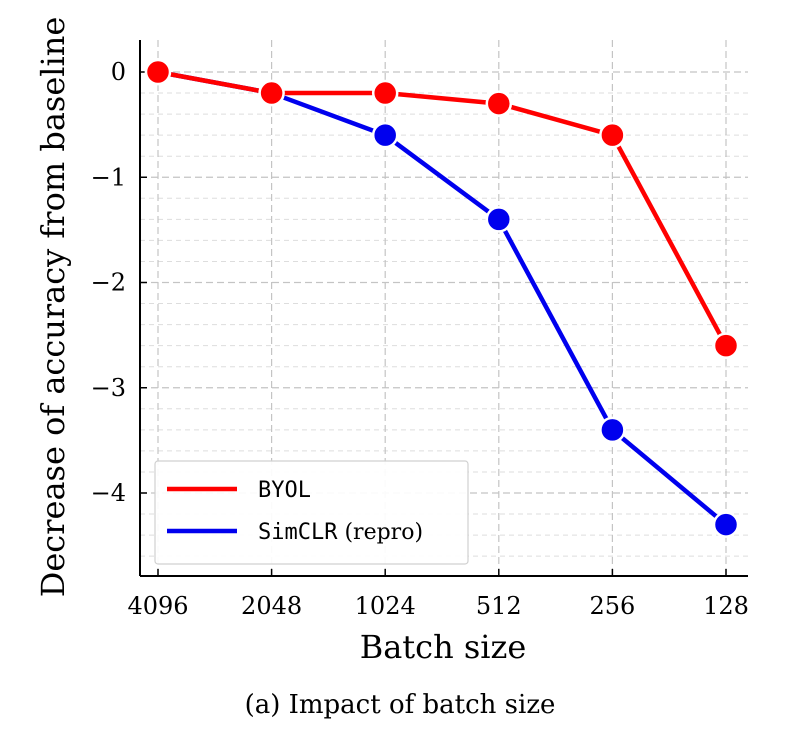  What do you see at coordinates (726, 606) in the screenshot?
I see `x-tick-label: 128` at bounding box center [726, 606].